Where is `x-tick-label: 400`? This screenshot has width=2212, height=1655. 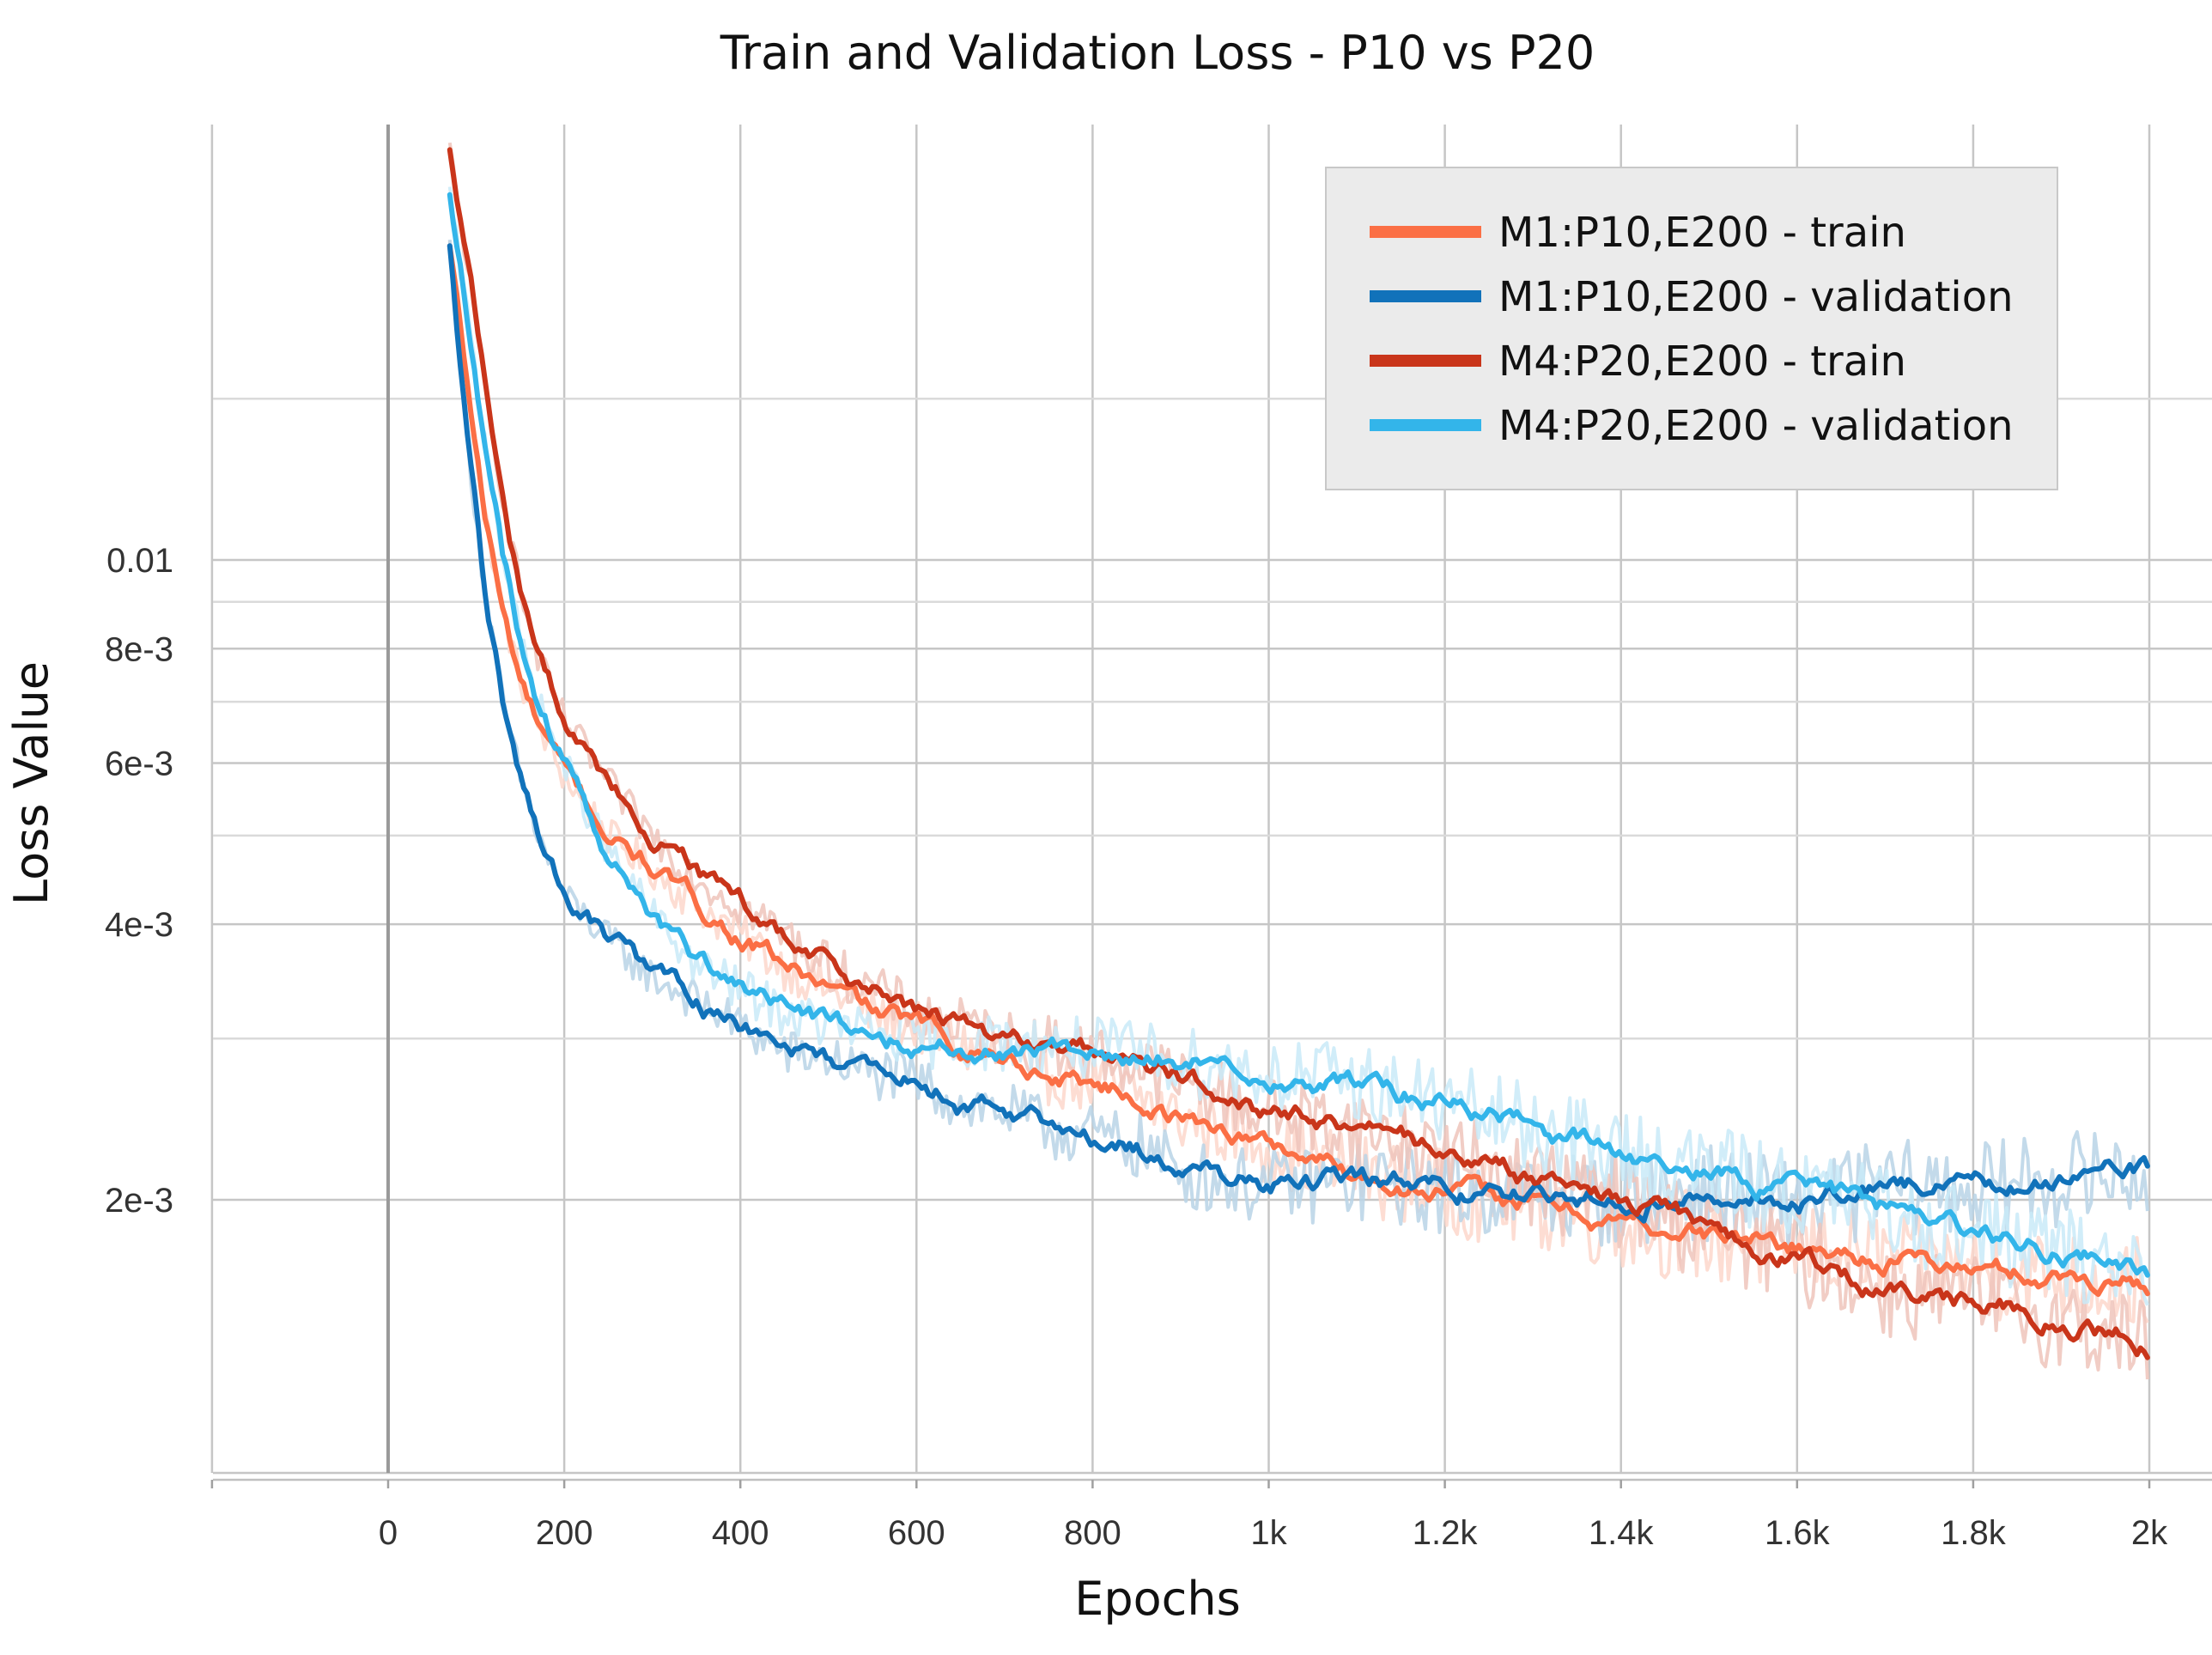 x-tick-label: 400 is located at coordinates (741, 1533).